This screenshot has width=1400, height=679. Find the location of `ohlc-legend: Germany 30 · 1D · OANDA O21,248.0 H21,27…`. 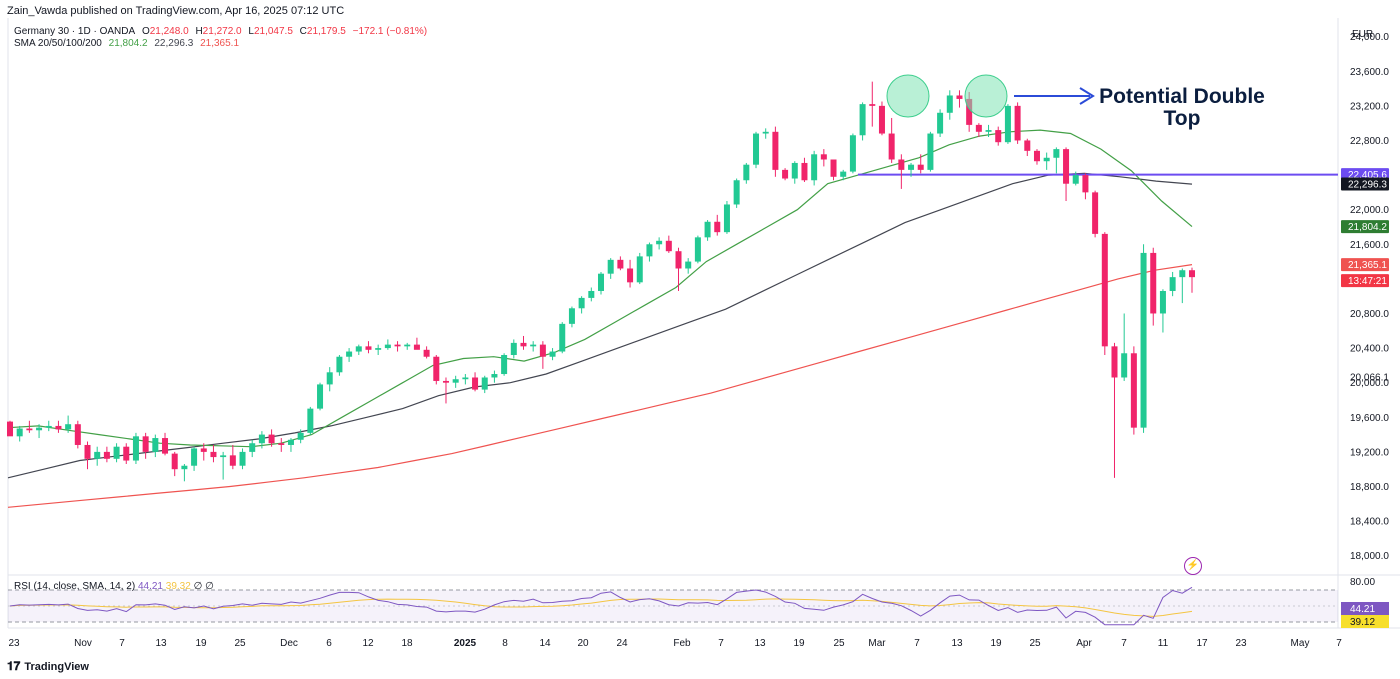

ohlc-legend: Germany 30 · 1D · OANDA O21,248.0 H21,27… is located at coordinates (222, 31).